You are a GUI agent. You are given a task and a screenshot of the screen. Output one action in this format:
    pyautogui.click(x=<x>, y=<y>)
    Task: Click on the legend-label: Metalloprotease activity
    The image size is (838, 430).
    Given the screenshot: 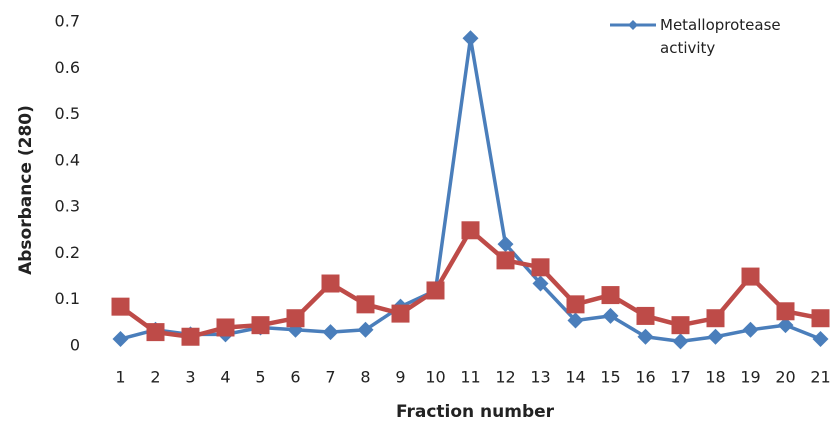 What is the action you would take?
    pyautogui.click(x=720, y=36)
    